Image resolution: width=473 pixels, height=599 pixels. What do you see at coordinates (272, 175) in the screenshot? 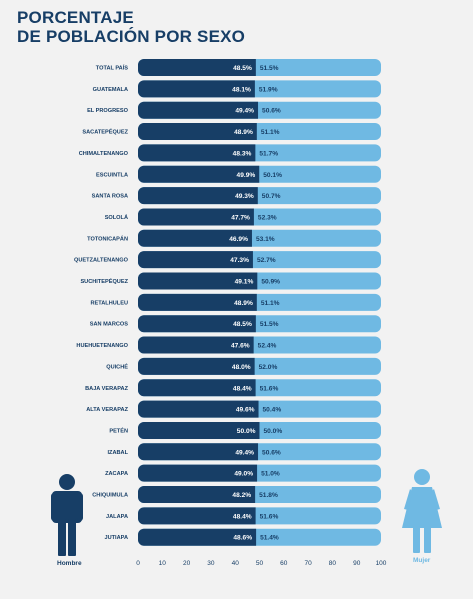
I see `value-label-female: 50.1%` at bounding box center [272, 175].